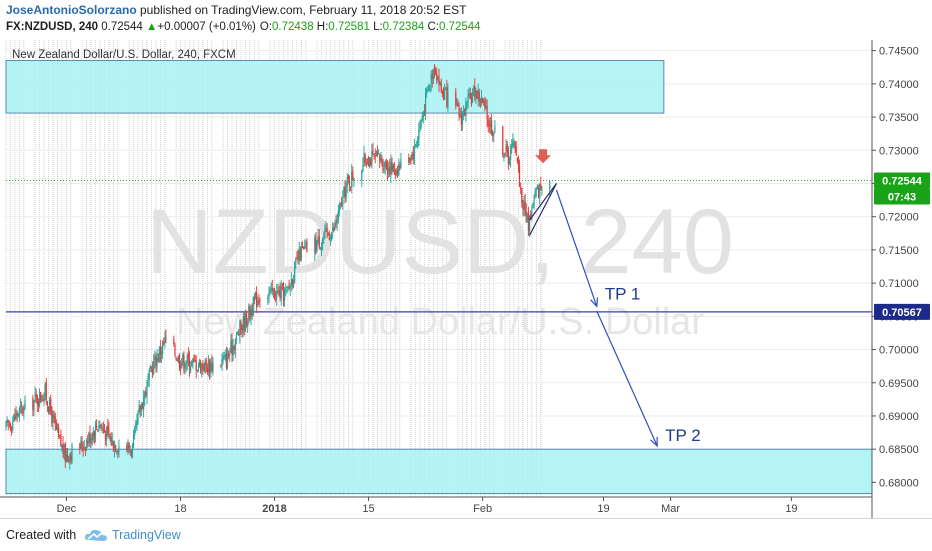 The width and height of the screenshot is (932, 551). What do you see at coordinates (623, 294) in the screenshot?
I see `target-label: TP 1` at bounding box center [623, 294].